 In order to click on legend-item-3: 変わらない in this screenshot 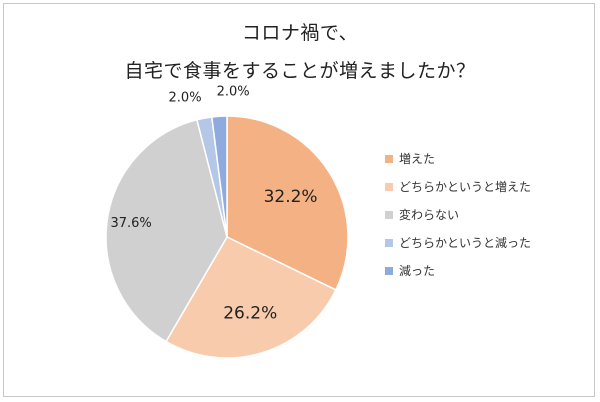, I will do `click(422, 214)`.